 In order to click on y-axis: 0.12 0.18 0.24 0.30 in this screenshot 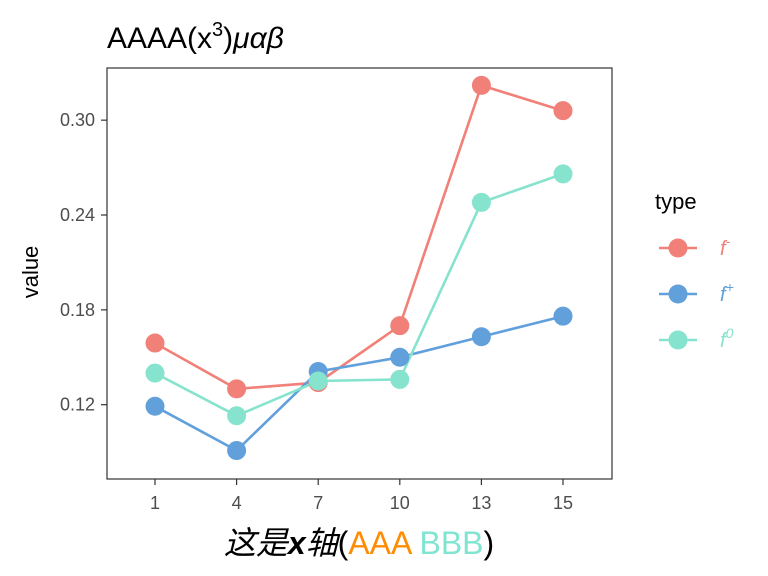, I will do `click(83, 262)`.